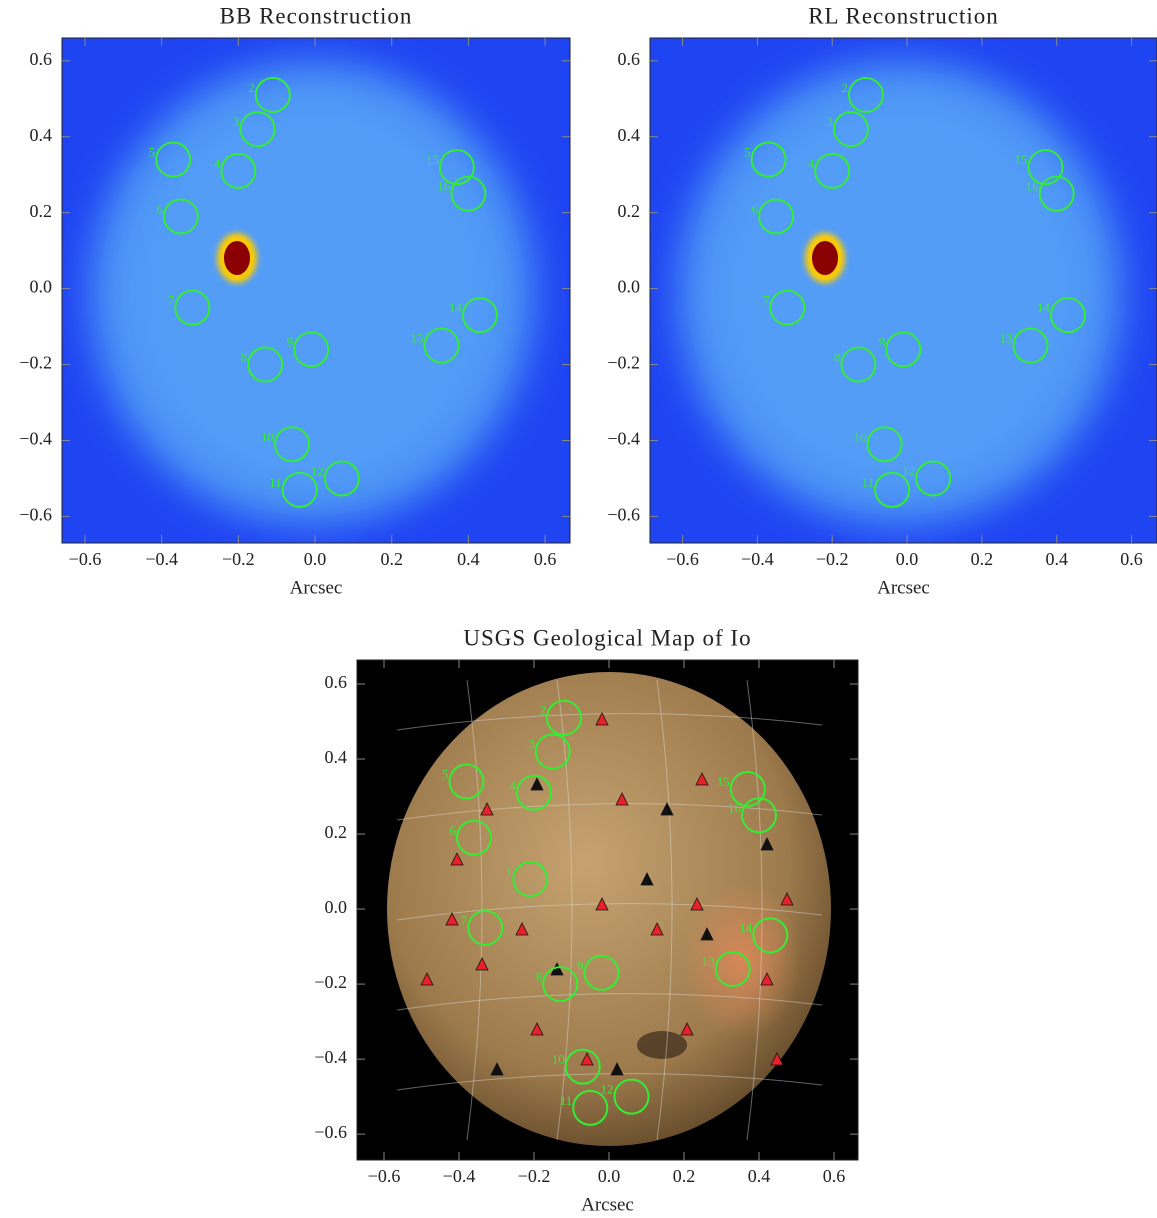 This screenshot has height=1218, width=1157. I want to click on feature-label: 8, so click(244, 357).